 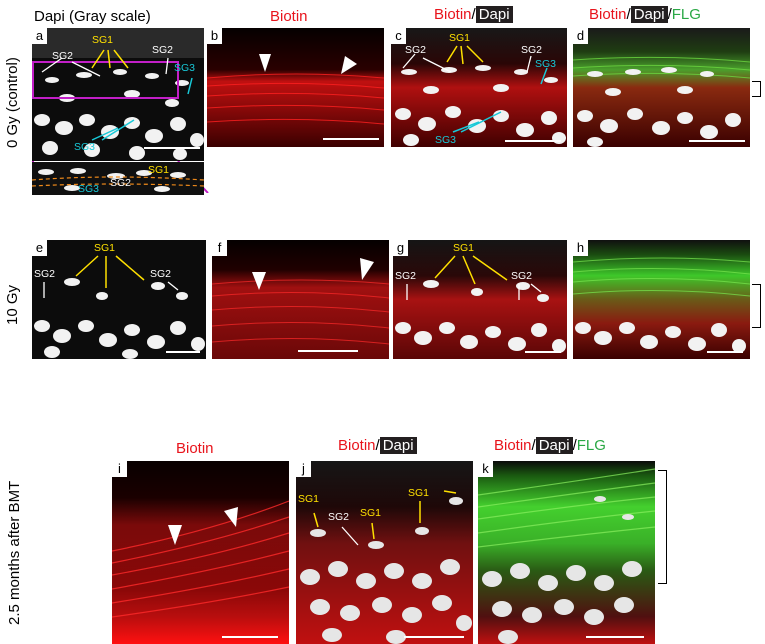 I want to click on panel-g: g SG1 SG2 SG2, so click(x=480, y=299).